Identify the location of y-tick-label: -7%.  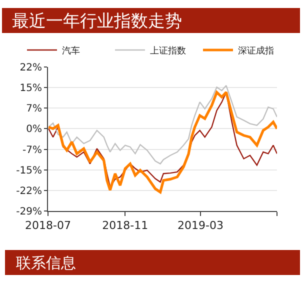
(32, 150).